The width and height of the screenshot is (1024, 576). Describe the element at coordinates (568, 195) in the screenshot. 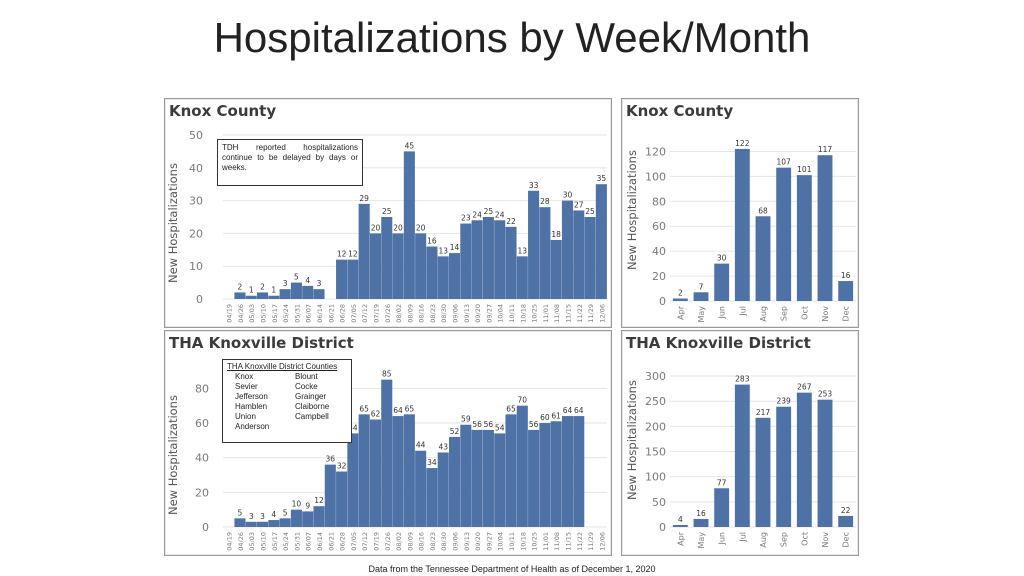

I see `data-label: 30` at that location.